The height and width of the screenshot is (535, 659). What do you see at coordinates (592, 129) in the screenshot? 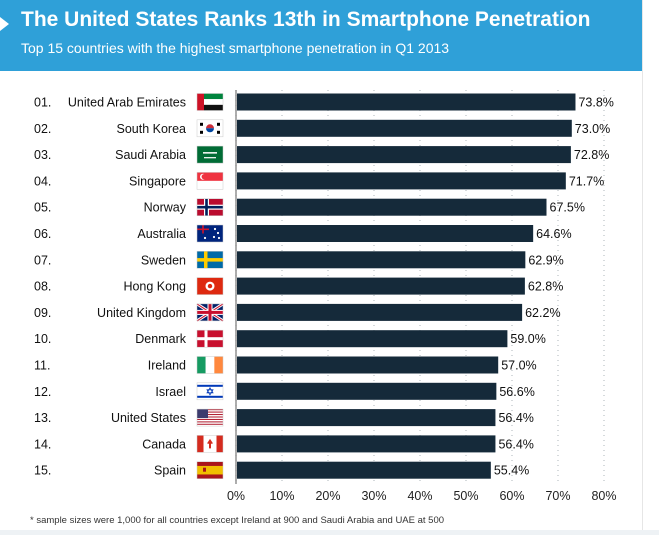
I see `value-label: 73.0%` at bounding box center [592, 129].